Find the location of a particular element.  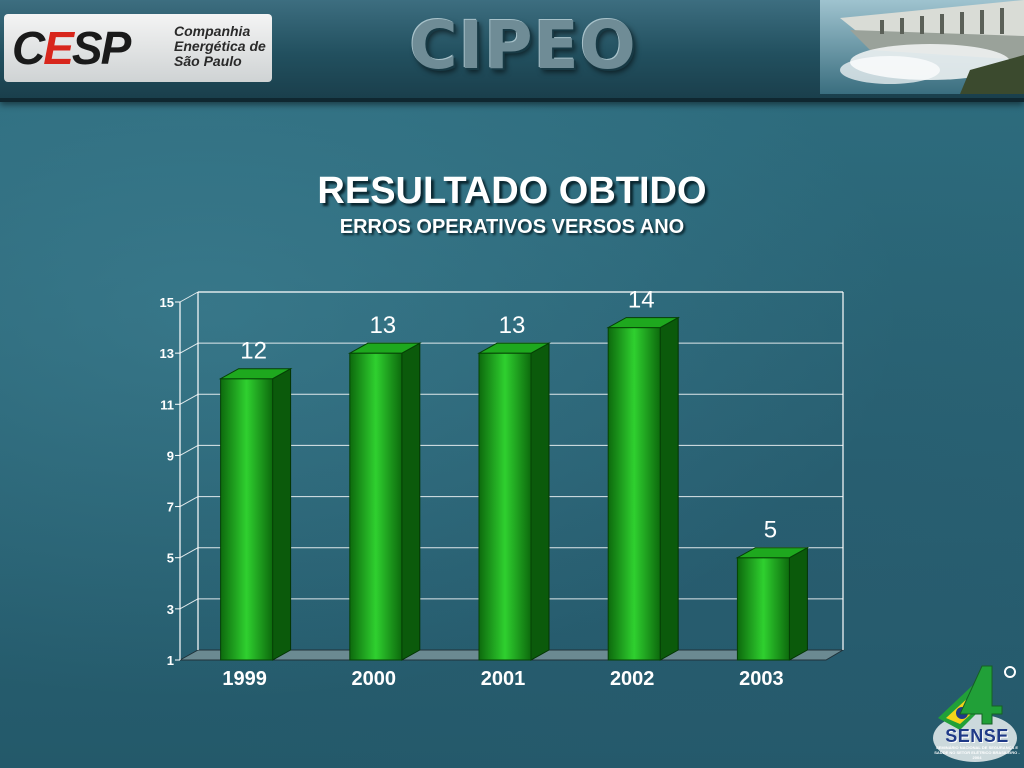

company-name-line-2: Energética de is located at coordinates (220, 46).